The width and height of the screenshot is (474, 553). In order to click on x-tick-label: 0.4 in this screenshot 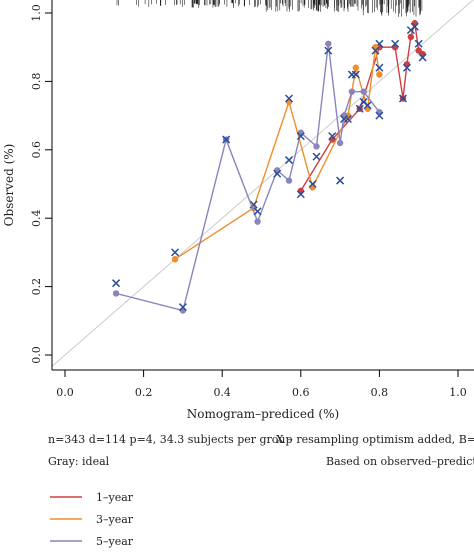, I will do `click(222, 392)`.